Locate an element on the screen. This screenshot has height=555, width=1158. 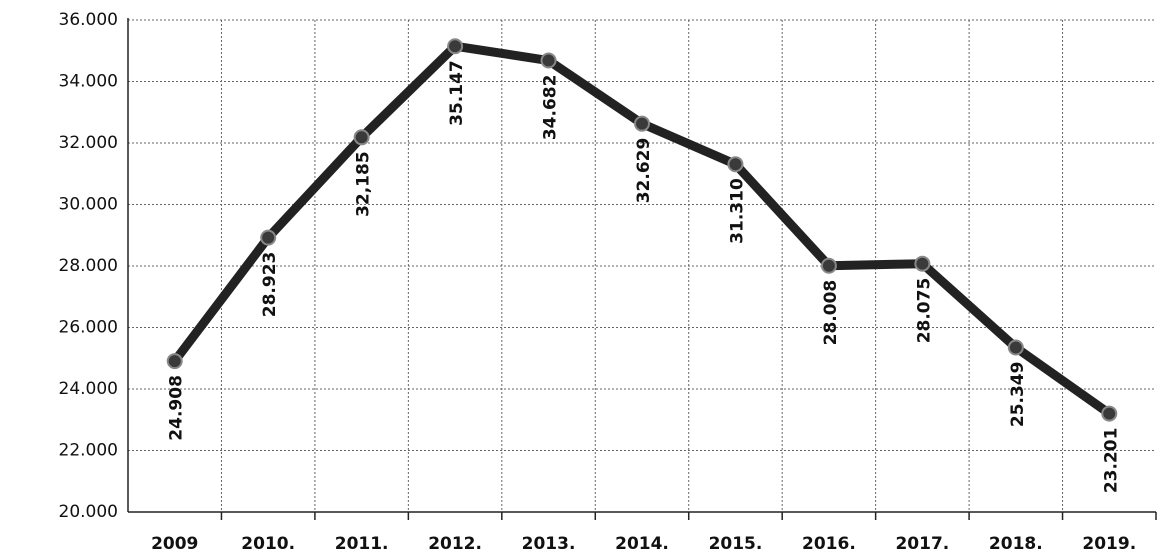
x-tick-label: 2018. is located at coordinates (1016, 544).